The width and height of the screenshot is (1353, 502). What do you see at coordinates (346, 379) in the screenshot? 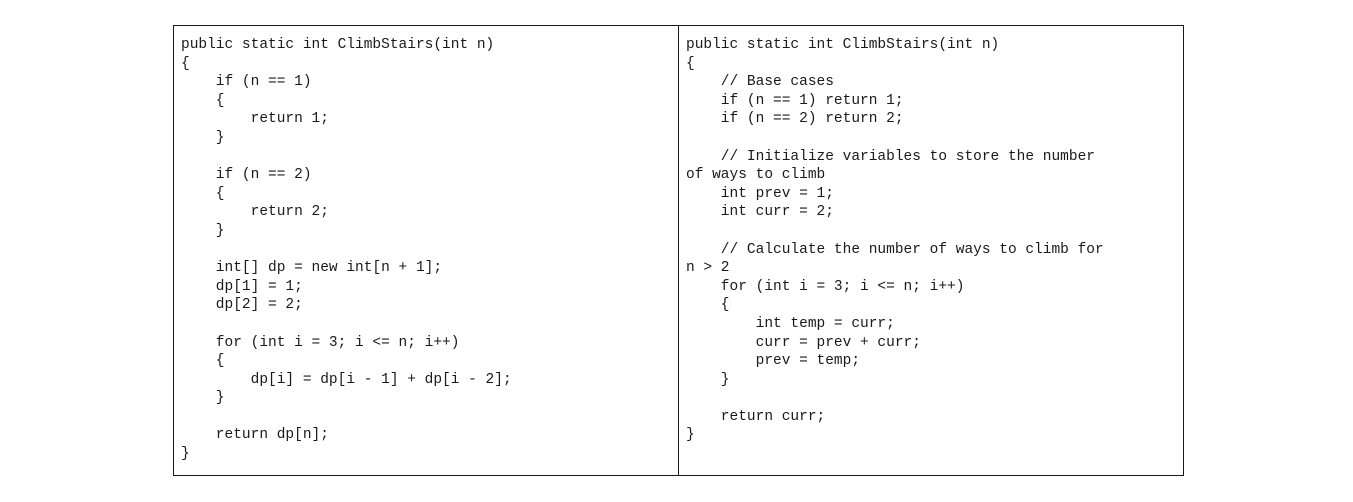
I see `code-line: dp[i] = dp[i - 1] + dp[i - 2];` at bounding box center [346, 379].